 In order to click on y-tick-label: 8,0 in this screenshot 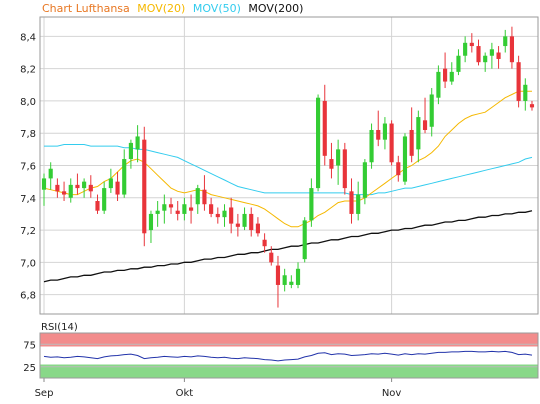, I will do `click(28, 102)`.